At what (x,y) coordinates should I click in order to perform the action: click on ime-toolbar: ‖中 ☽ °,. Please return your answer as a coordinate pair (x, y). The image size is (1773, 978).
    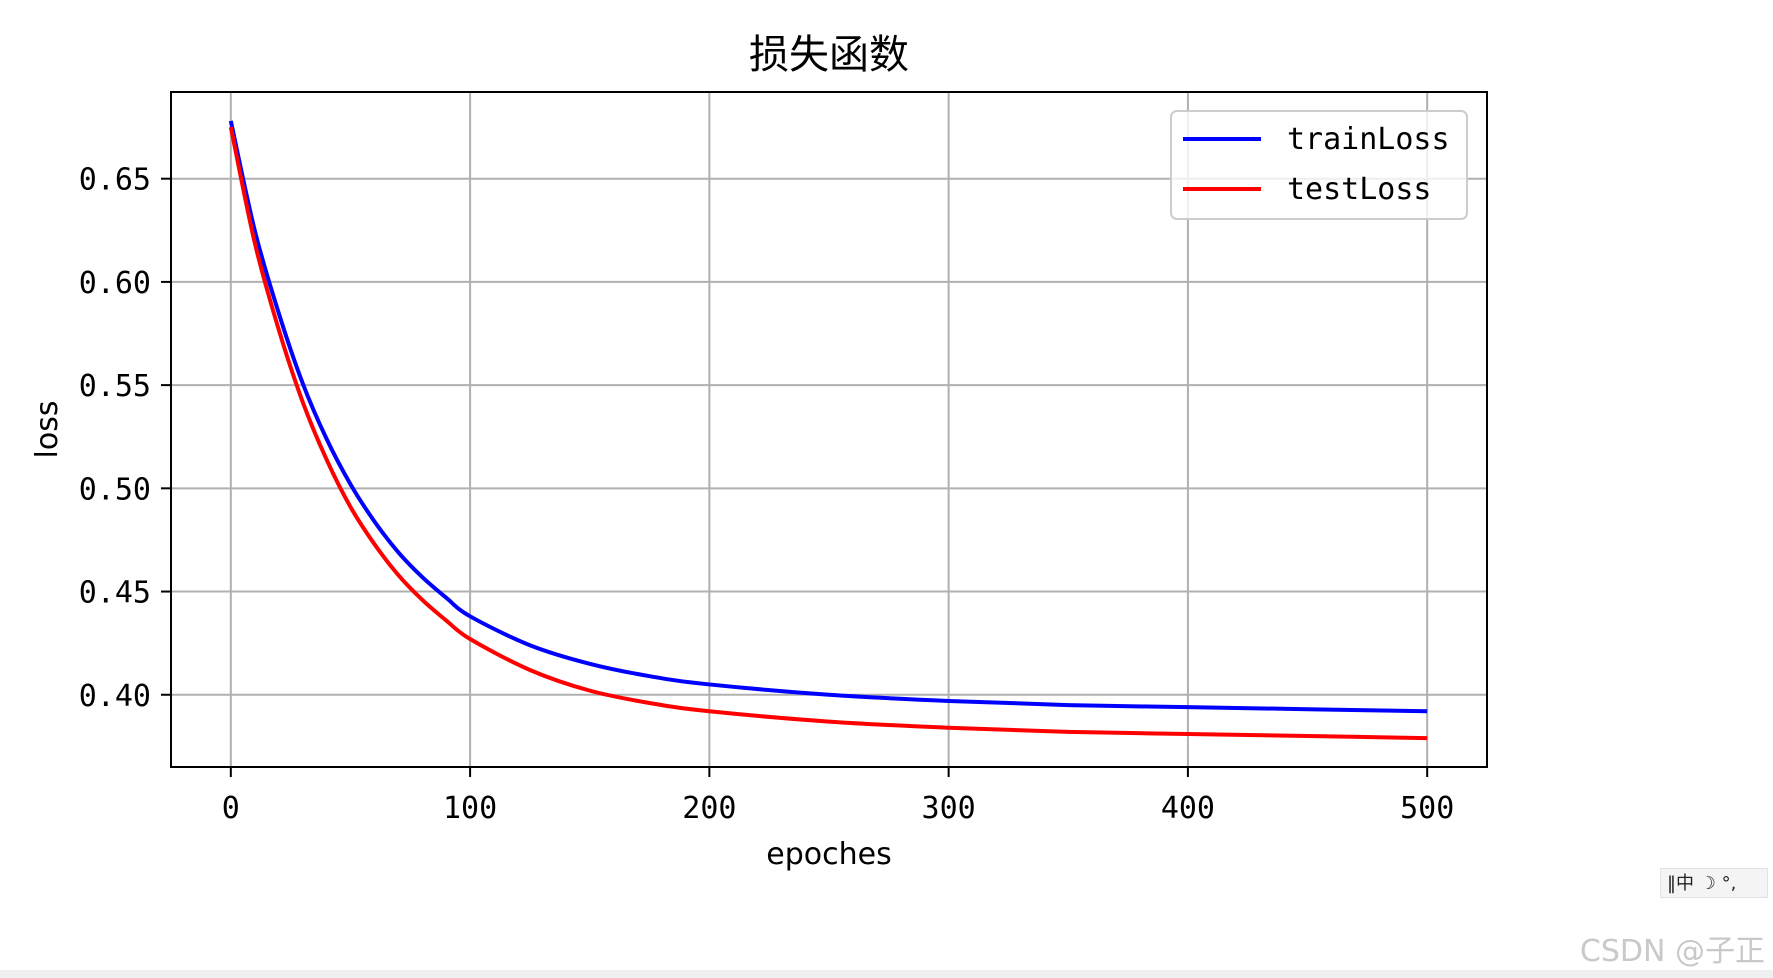
    Looking at the image, I should click on (1714, 883).